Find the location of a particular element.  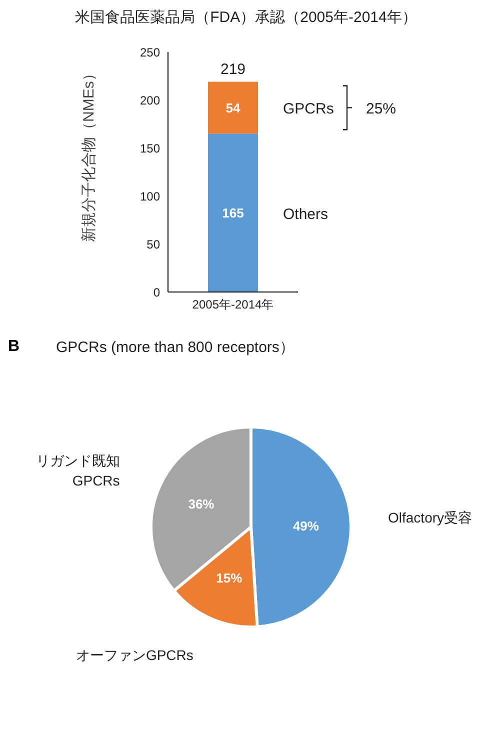

slice-label: リガンド既知 GPCRs is located at coordinates (78, 470).